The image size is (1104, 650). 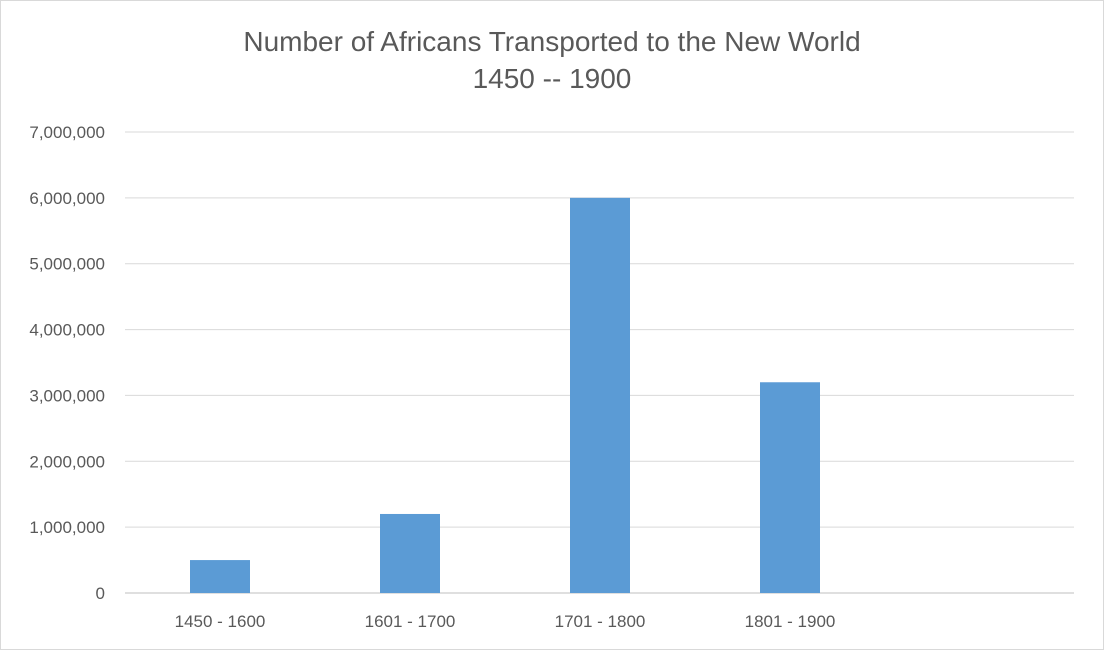 What do you see at coordinates (220, 621) in the screenshot?
I see `x-tick-label: 1450 - 1600` at bounding box center [220, 621].